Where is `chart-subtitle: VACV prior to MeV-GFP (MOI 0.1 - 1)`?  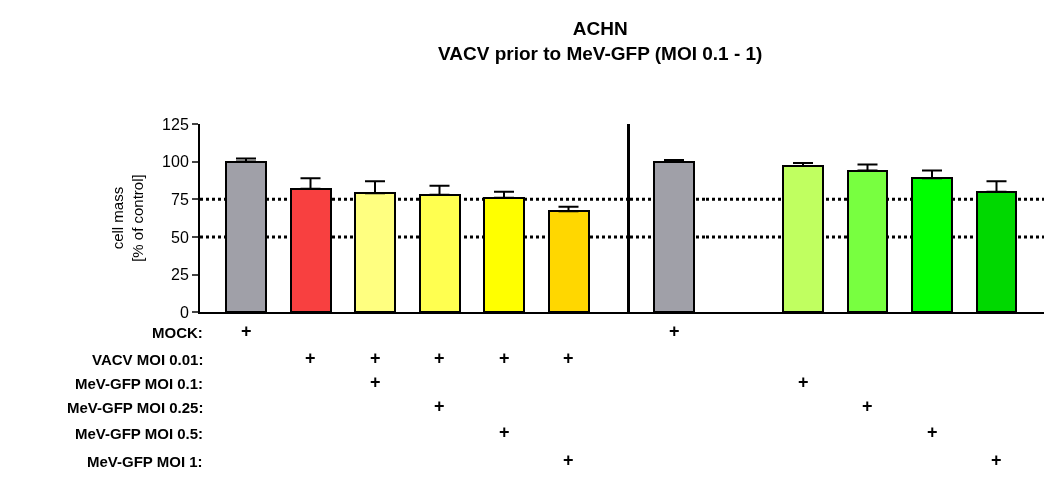
chart-subtitle: VACV prior to MeV-GFP (MOI 0.1 - 1) is located at coordinates (600, 53).